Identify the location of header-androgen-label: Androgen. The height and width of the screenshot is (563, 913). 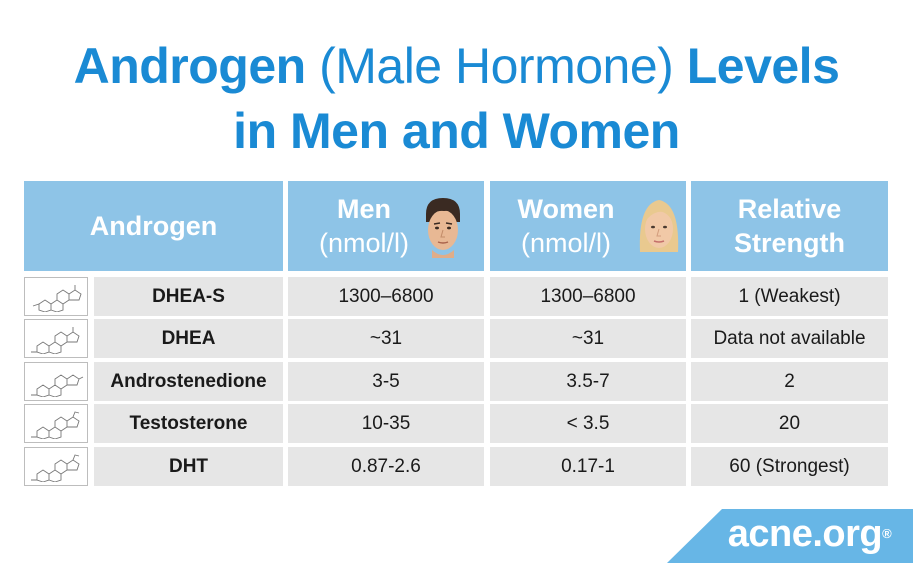
(153, 225).